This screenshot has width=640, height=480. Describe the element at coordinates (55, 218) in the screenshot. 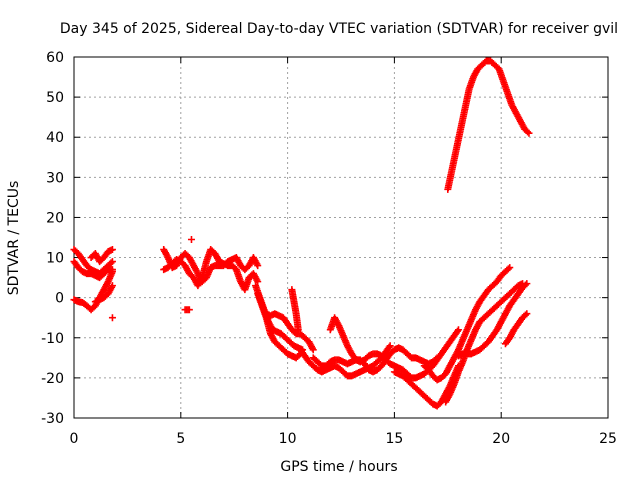

I see `y-tick-label: 20` at that location.